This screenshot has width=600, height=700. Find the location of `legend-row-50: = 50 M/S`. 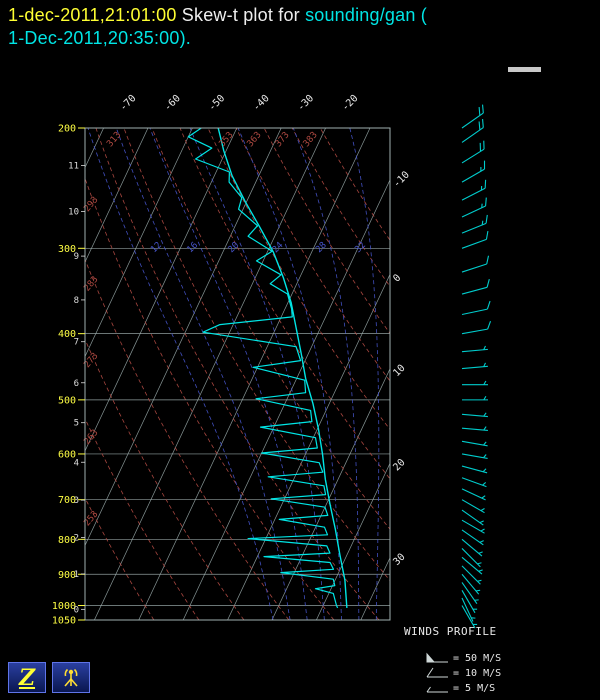

legend-row-50: = 50 M/S is located at coordinates (462, 658).